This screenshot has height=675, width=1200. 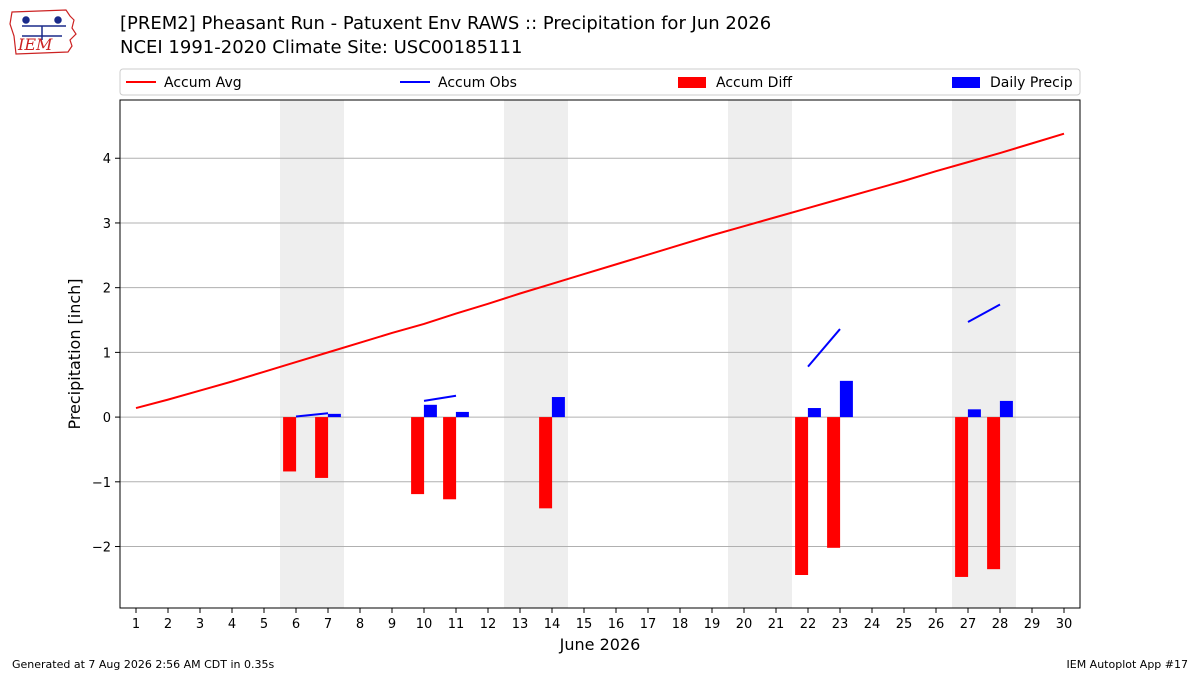 I want to click on y-tick-label: 1, so click(x=107, y=353).